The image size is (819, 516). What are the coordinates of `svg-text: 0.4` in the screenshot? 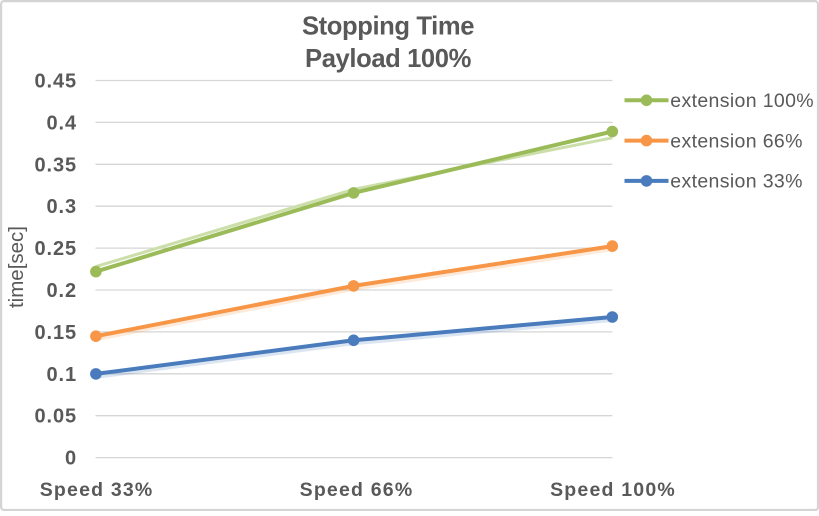 It's located at (61, 123).